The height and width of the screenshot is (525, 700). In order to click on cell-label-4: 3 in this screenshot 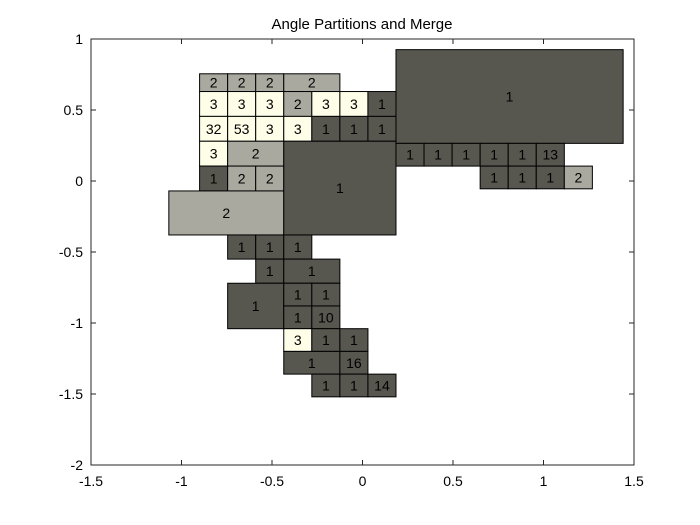, I will do `click(214, 104)`.